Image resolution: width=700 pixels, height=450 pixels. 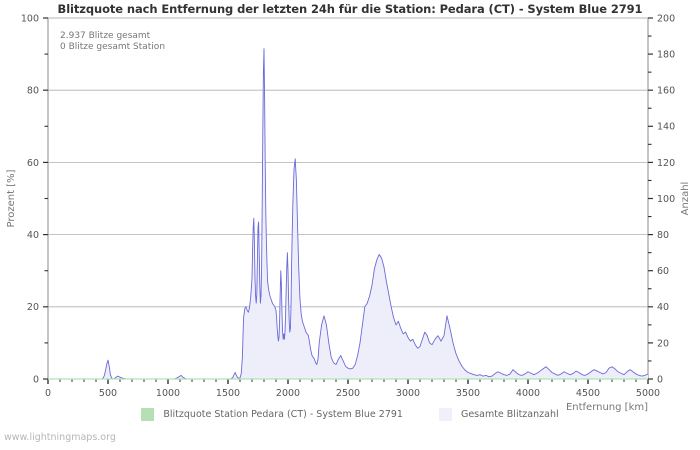 What do you see at coordinates (228, 393) in the screenshot?
I see `xtick-label: 1500` at bounding box center [228, 393].